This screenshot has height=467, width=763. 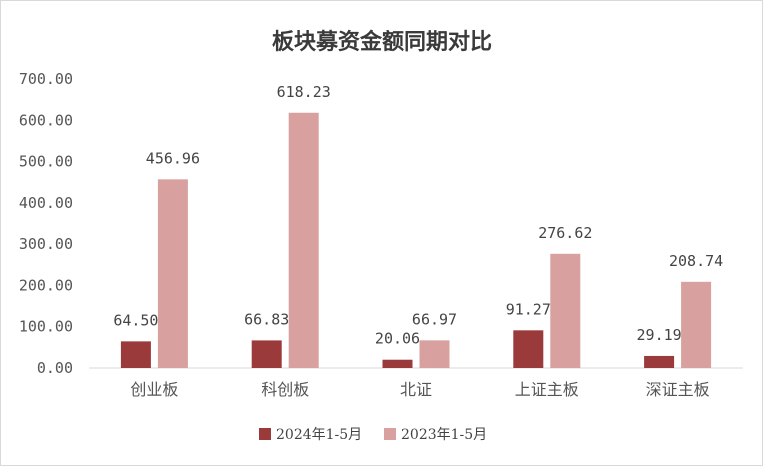 What do you see at coordinates (266, 319) in the screenshot?
I see `data-label: 66.83` at bounding box center [266, 319].